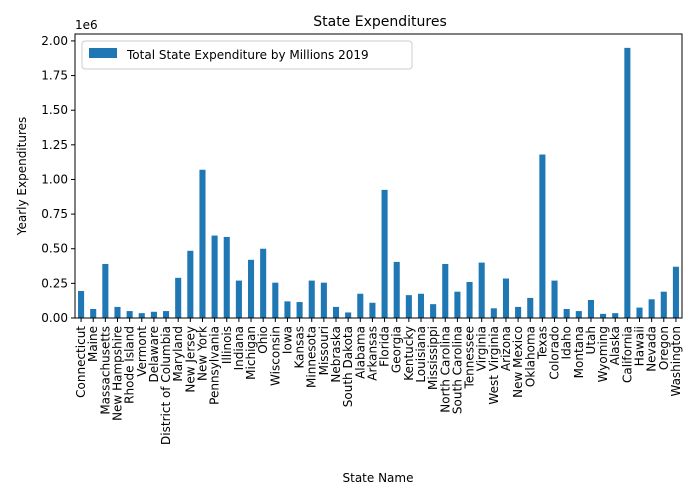 The image size is (700, 500). Describe the element at coordinates (251, 353) in the screenshot. I see `x-tick-label: Michigan` at that location.